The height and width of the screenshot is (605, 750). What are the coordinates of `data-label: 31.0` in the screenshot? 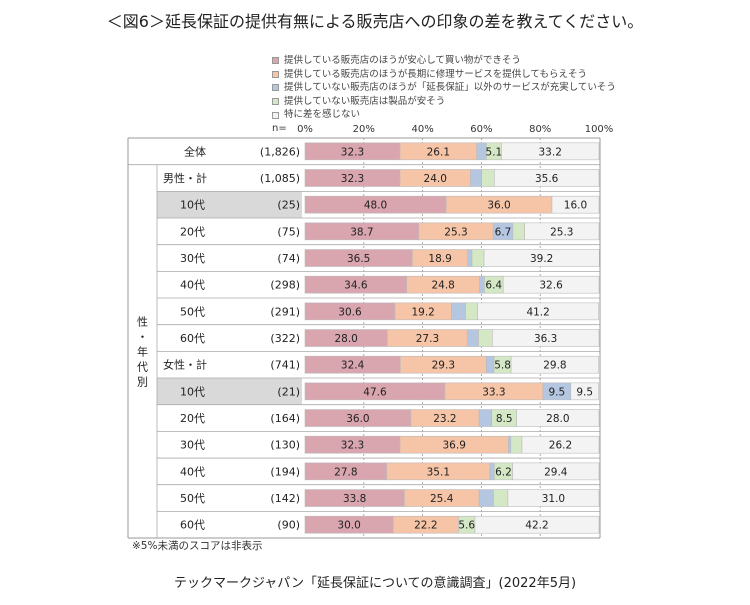 It's located at (553, 499).